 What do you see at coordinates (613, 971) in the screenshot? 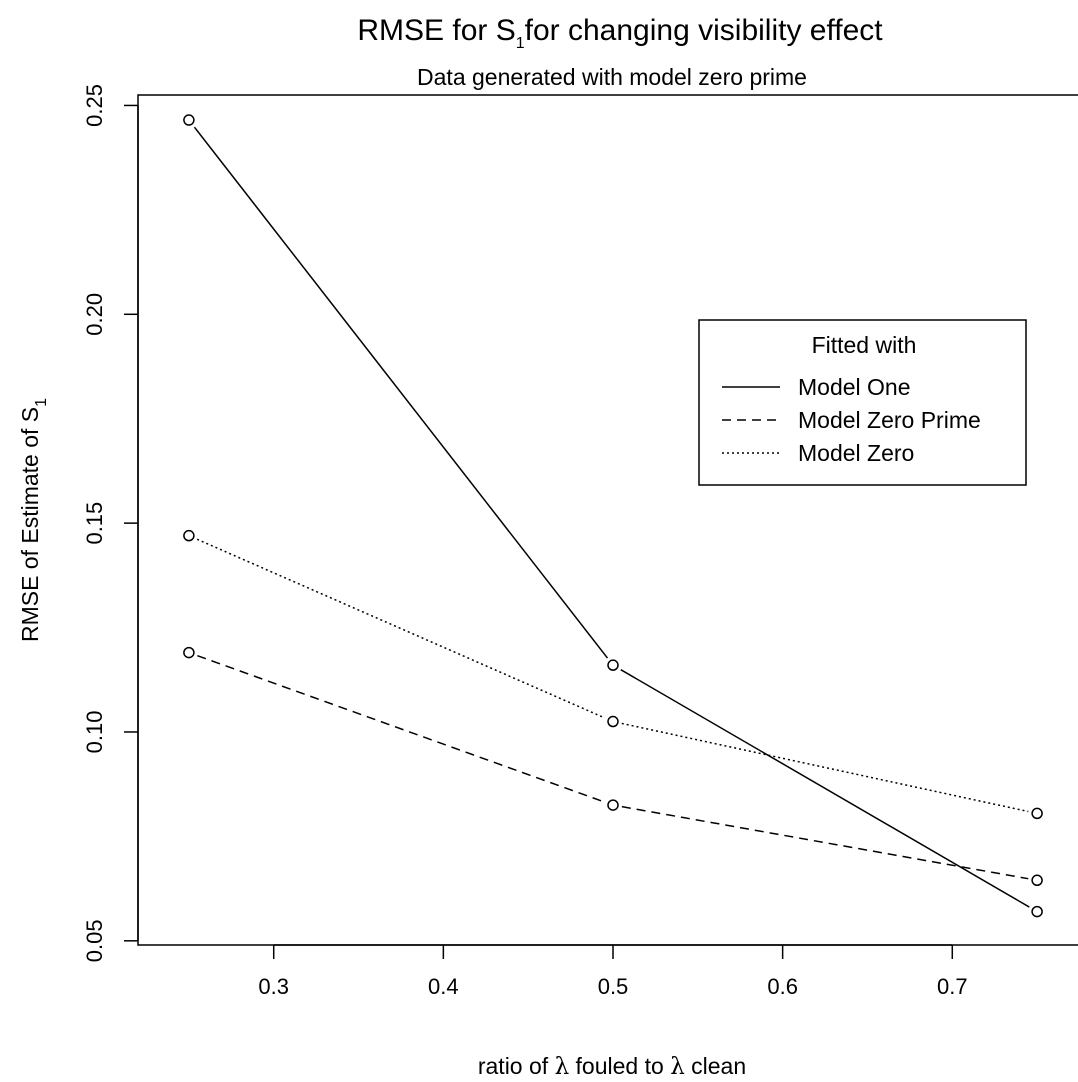
I see `x-axis: 0.3 0.4 0.5 0.6 0.7` at bounding box center [613, 971].